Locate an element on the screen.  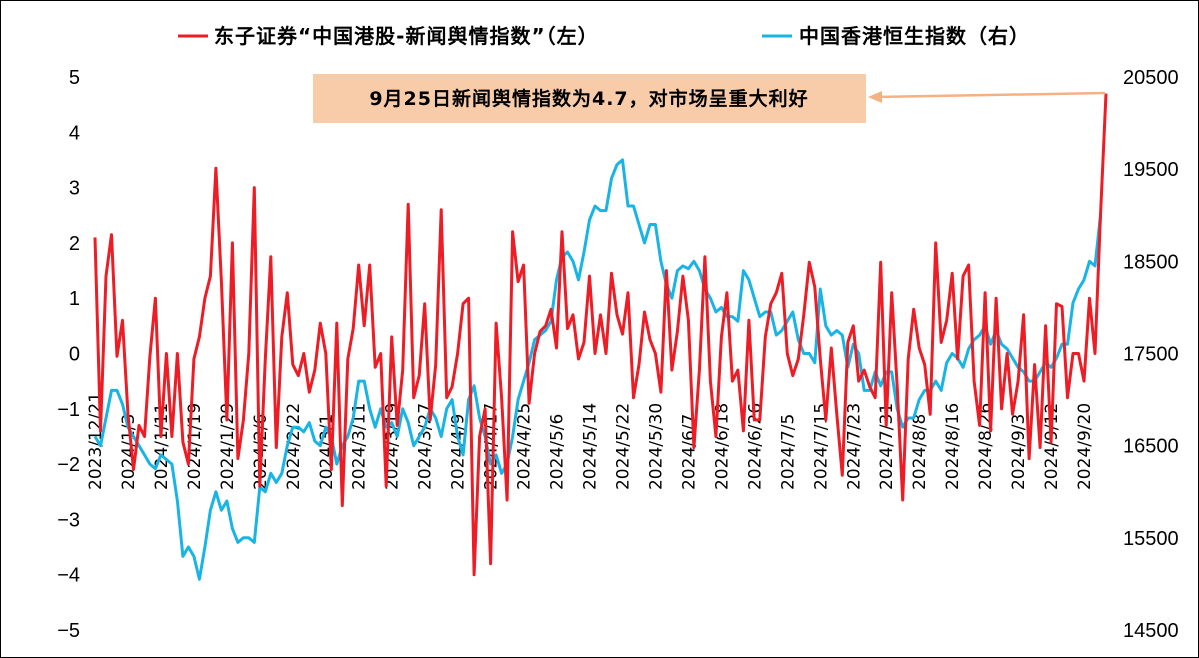
x-tick-label: 2024/2/22 is located at coordinates (294, 446).